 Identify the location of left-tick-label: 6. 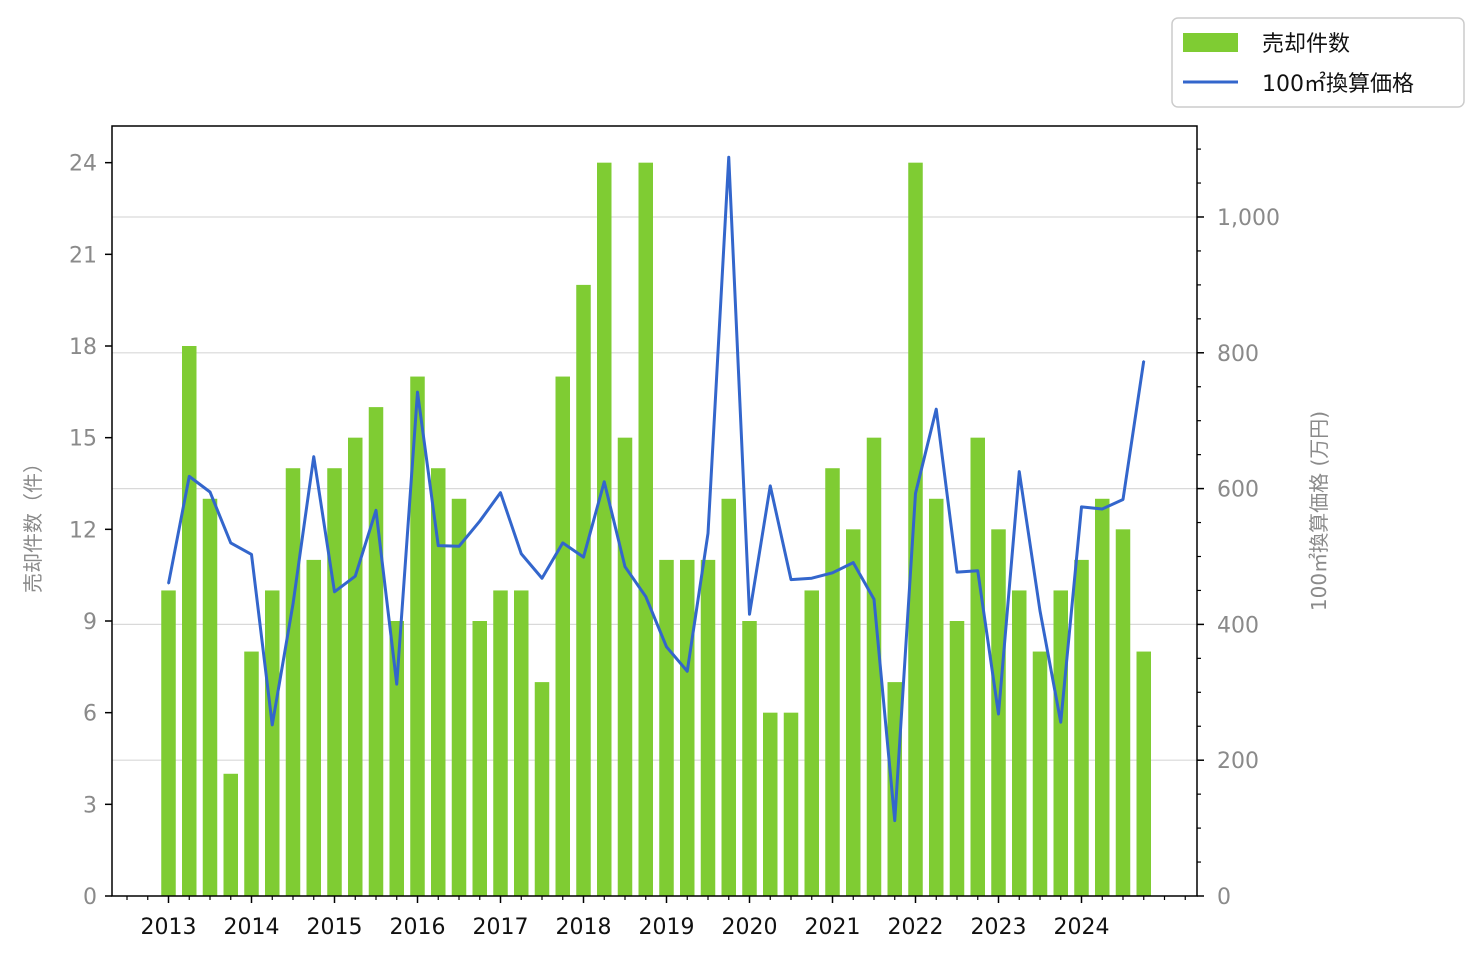
(90, 714).